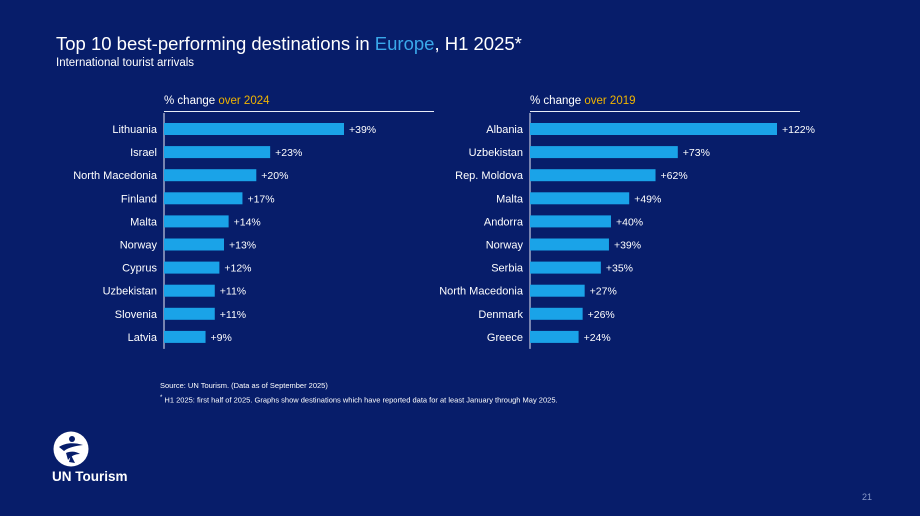 The width and height of the screenshot is (920, 516). I want to click on category-label: Finland, so click(139, 199).